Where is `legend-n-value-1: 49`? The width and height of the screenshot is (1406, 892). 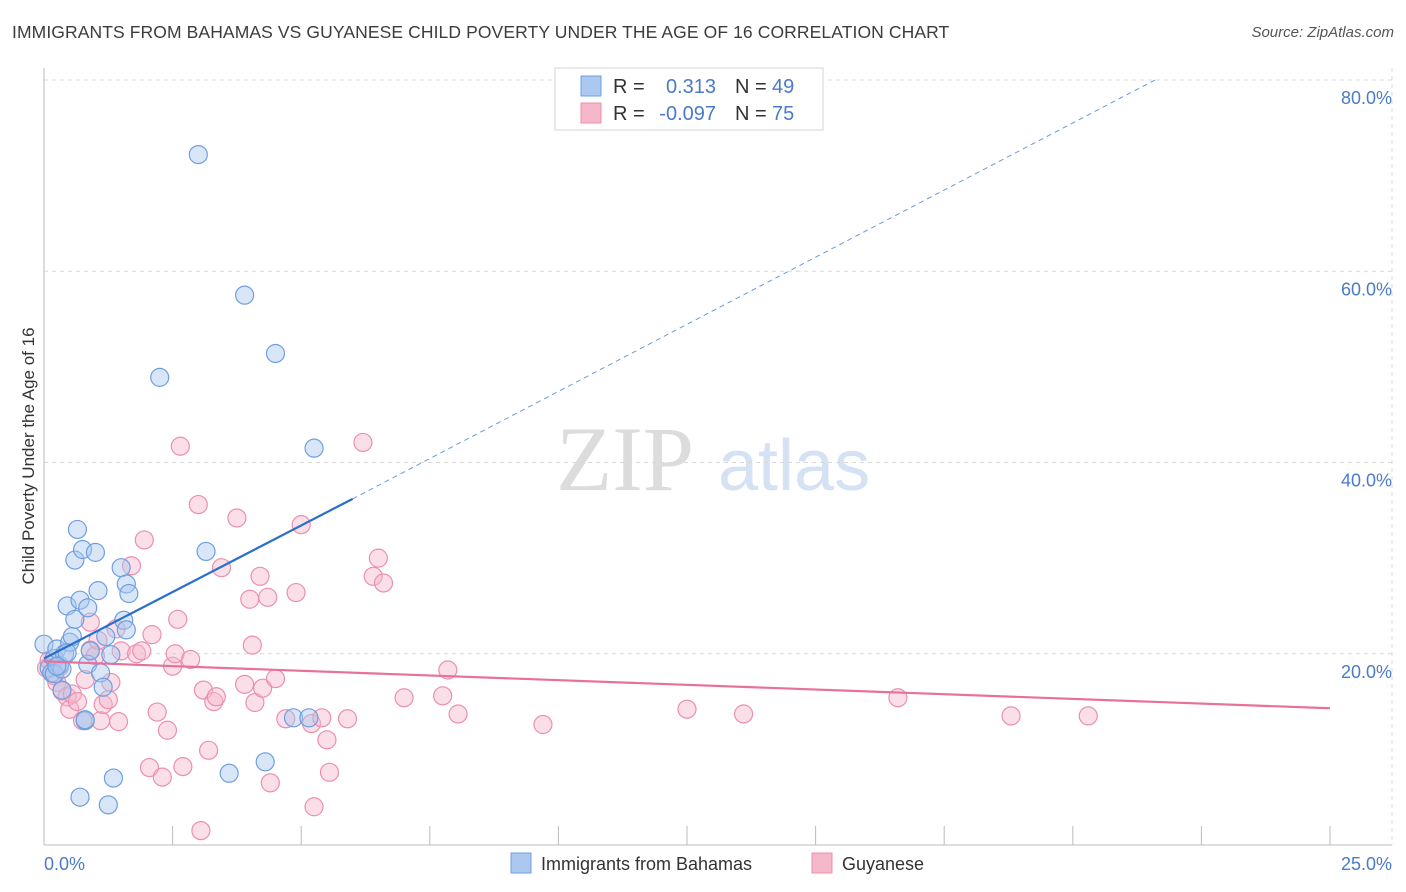
legend-n-value-1: 49 is located at coordinates (783, 87).